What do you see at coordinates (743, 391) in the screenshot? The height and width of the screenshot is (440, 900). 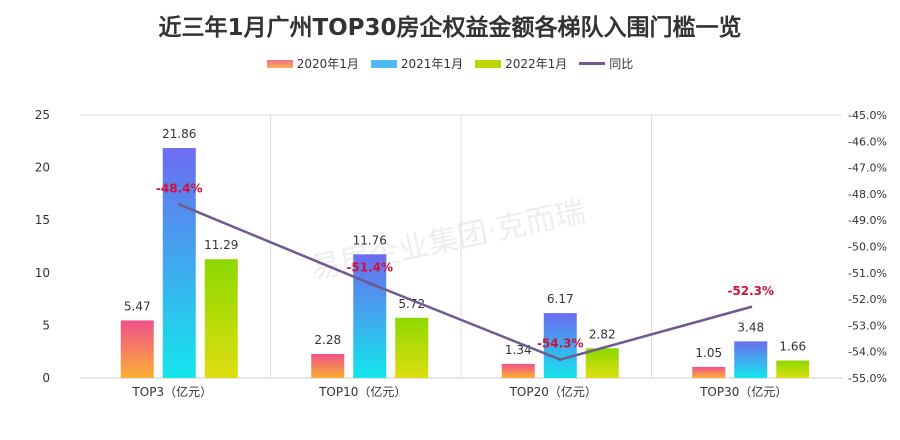 I see `x-tick-label: TOP30（亿元）` at bounding box center [743, 391].